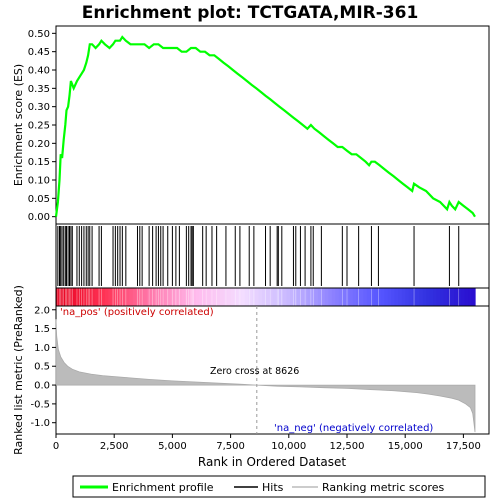 This screenshot has width=500, height=500. I want to click on metric-ytick-label-6: 2.0, so click(42, 310).